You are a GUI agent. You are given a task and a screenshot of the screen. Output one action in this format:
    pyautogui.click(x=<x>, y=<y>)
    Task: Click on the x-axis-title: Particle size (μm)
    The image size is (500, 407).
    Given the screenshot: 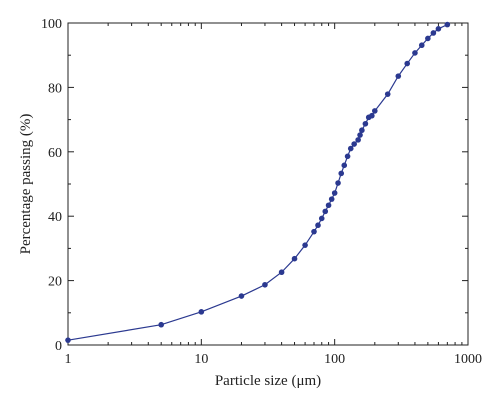 What is the action you would take?
    pyautogui.click(x=268, y=381)
    